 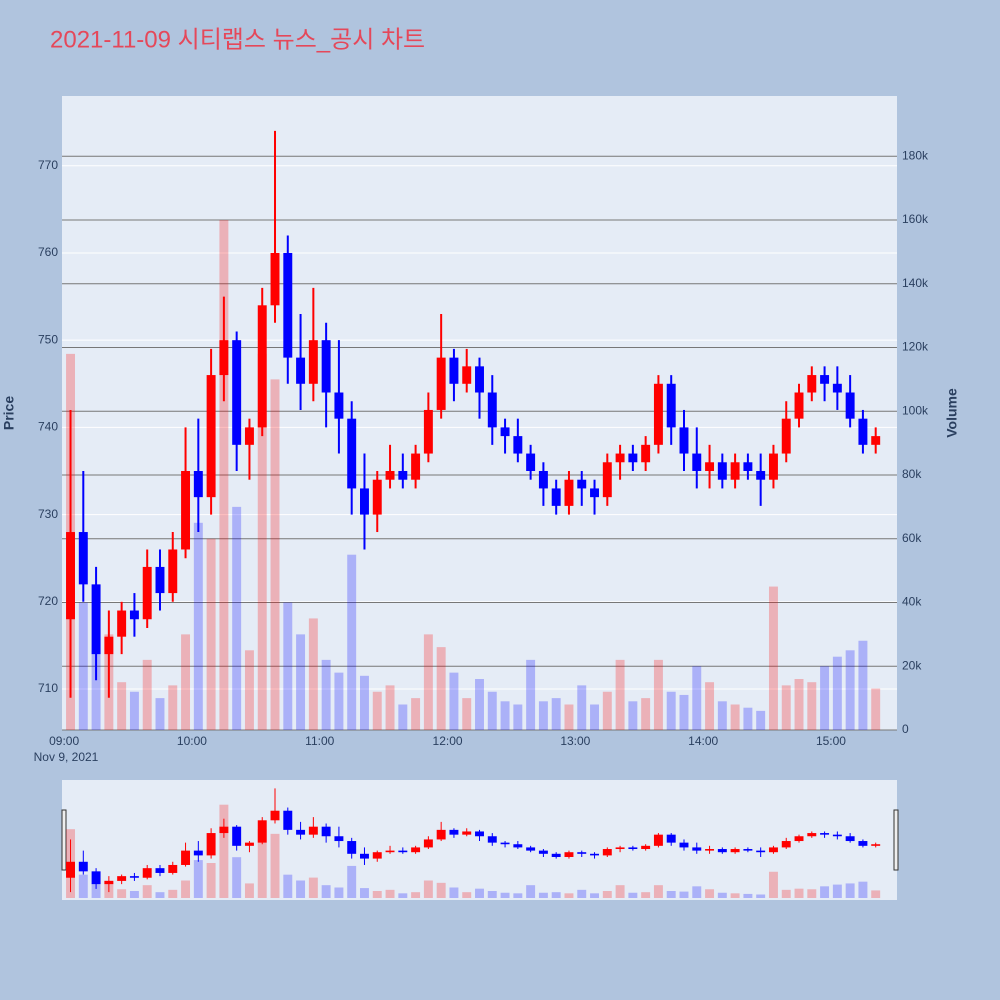 What do you see at coordinates (575, 741) in the screenshot?
I see `x-tick-label: 13:00` at bounding box center [575, 741].